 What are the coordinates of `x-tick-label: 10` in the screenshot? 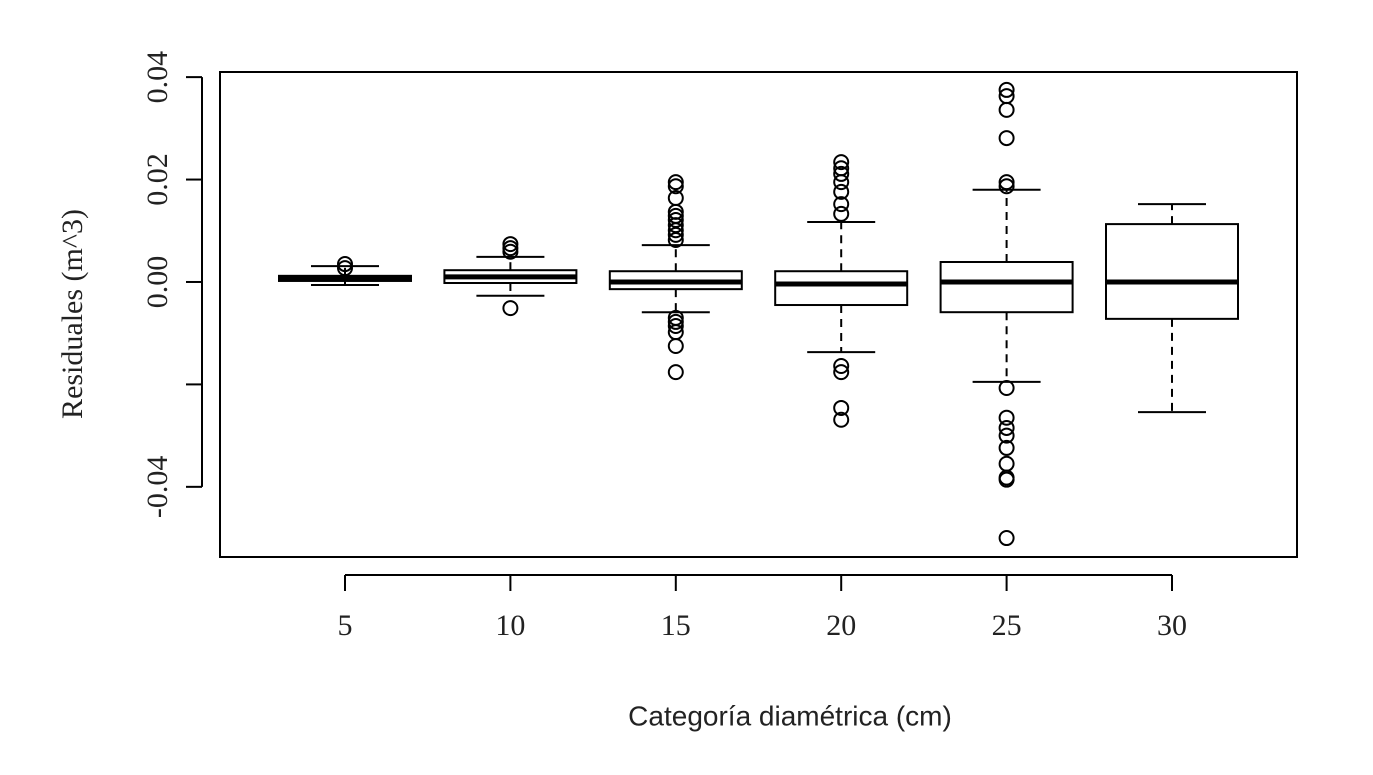 It's located at (510, 625).